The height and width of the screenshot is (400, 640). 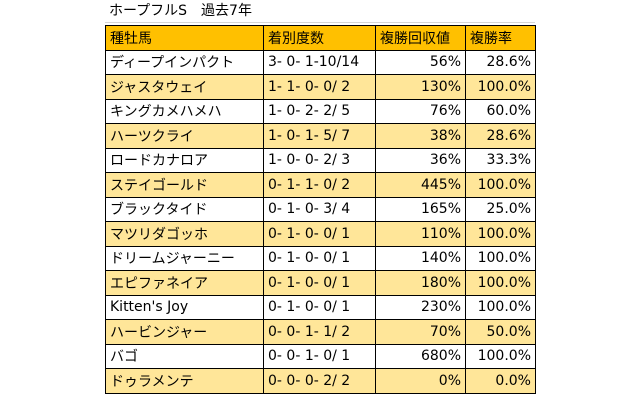 I want to click on rate-cell: 25.0%, so click(x=500, y=209).